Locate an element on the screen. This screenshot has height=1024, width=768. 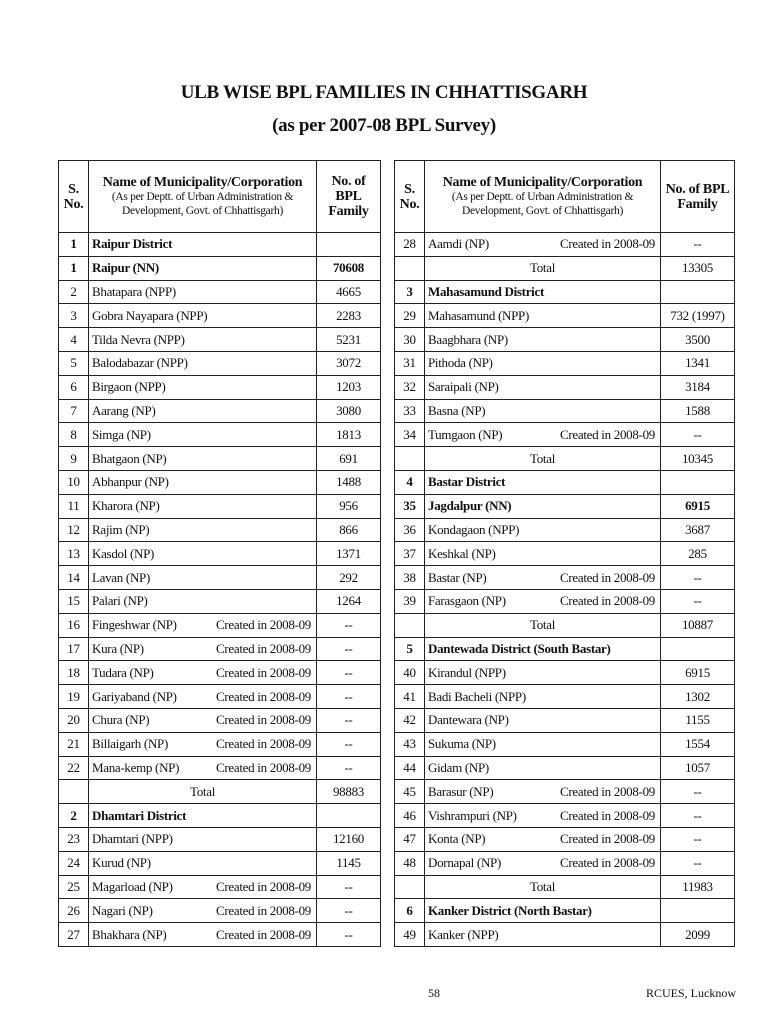
municipality-name: Kurud (NP) is located at coordinates (121, 863).